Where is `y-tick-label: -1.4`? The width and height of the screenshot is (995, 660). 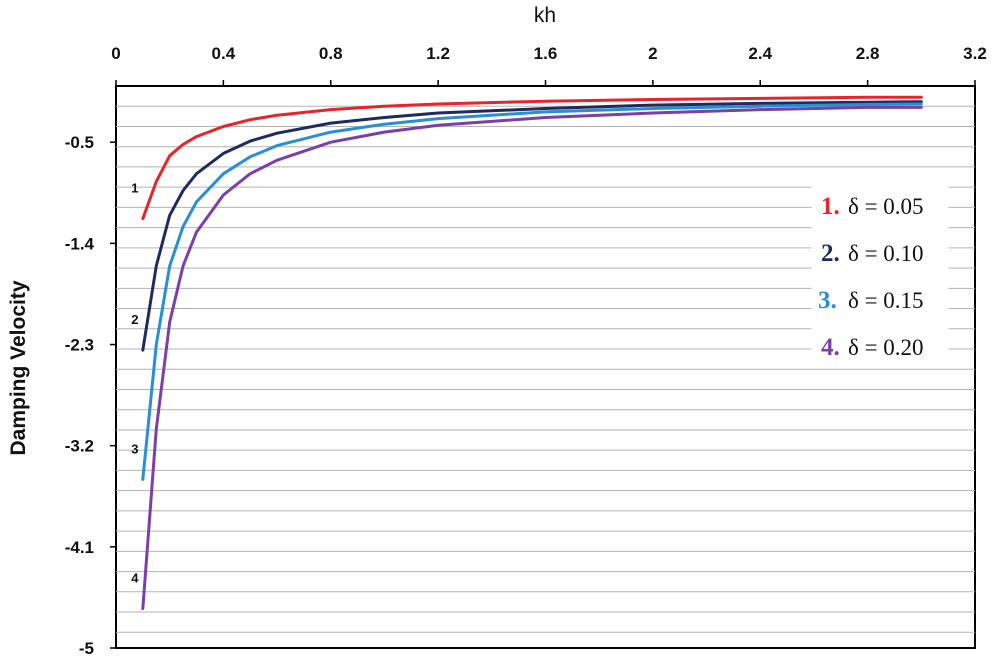
y-tick-label: -1.4 is located at coordinates (80, 243).